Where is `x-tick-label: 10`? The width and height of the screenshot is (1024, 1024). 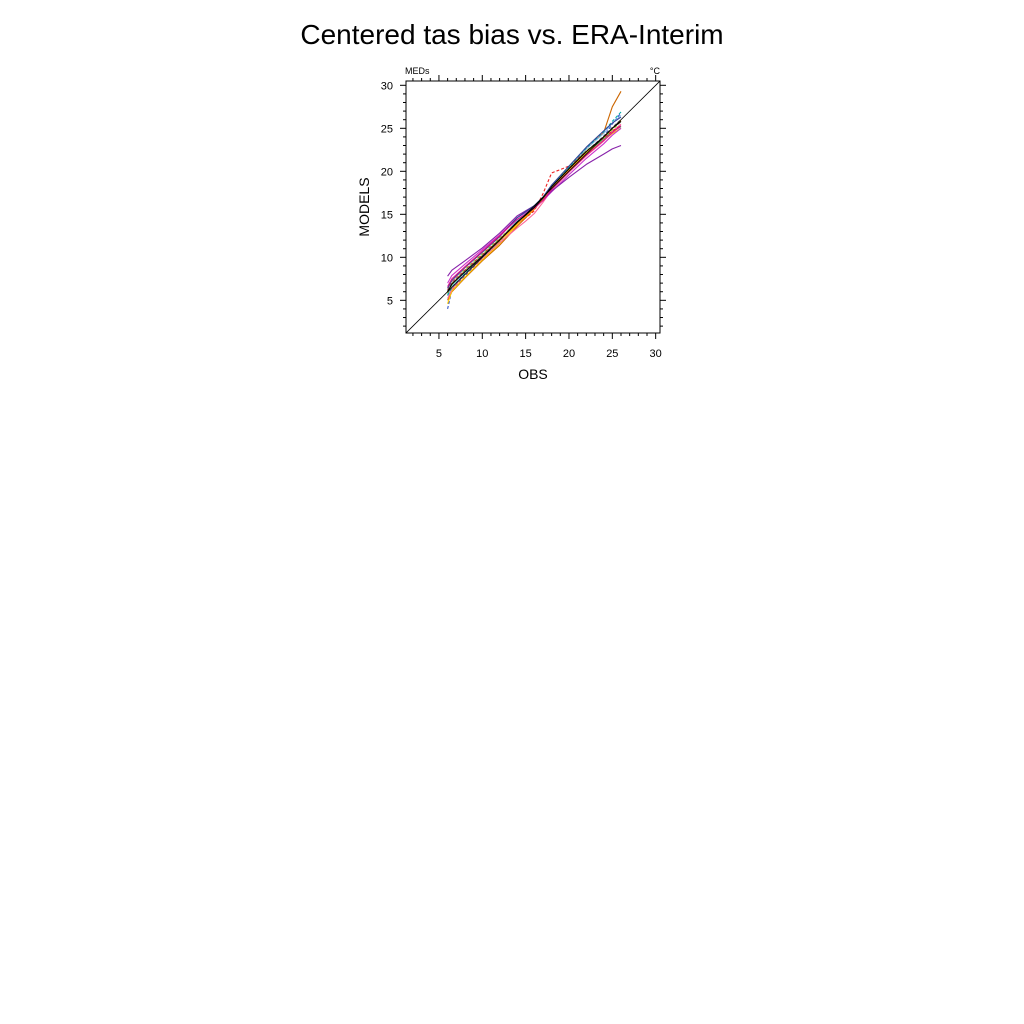 x-tick-label: 10 is located at coordinates (482, 354).